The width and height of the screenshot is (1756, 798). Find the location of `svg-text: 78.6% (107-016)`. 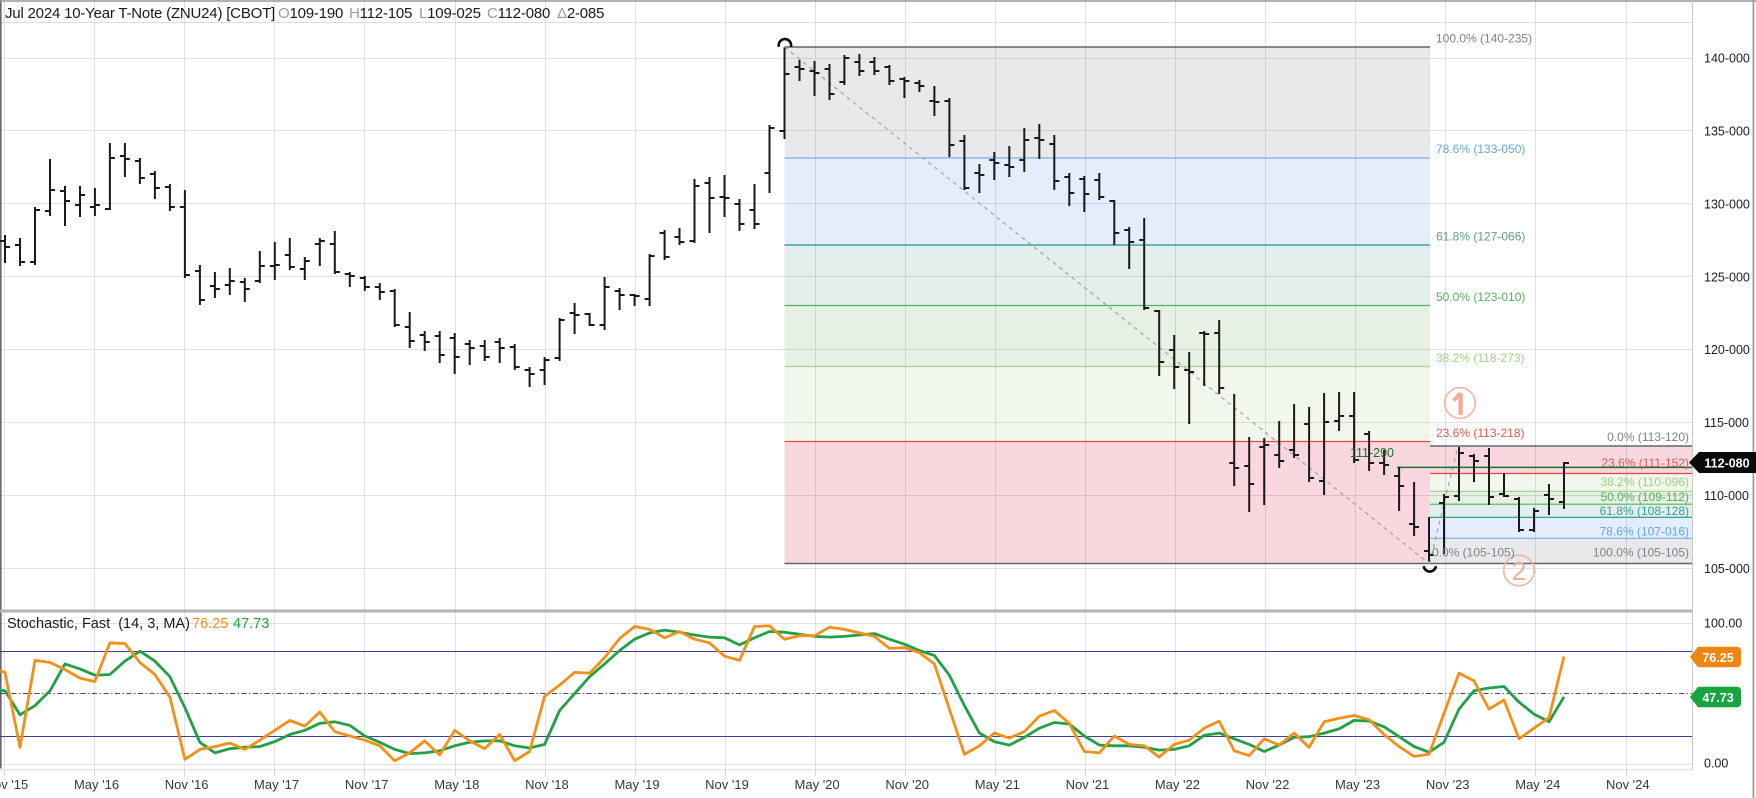

svg-text: 78.6% (107-016) is located at coordinates (1644, 532).